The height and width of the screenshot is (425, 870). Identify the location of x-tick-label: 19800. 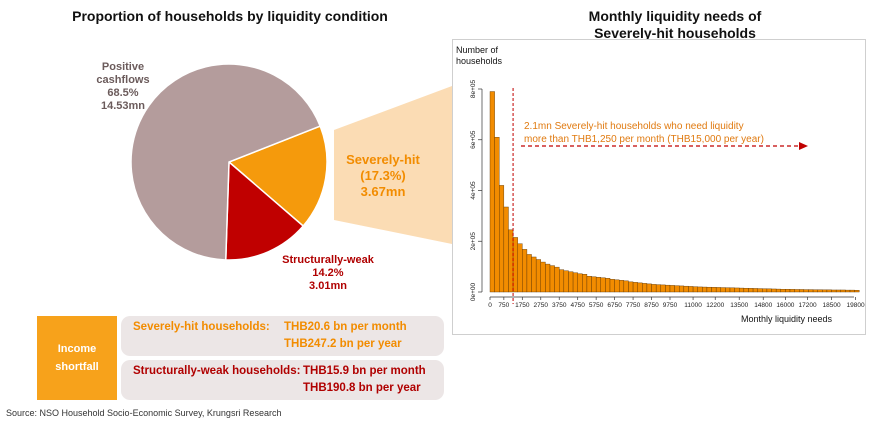
(855, 305).